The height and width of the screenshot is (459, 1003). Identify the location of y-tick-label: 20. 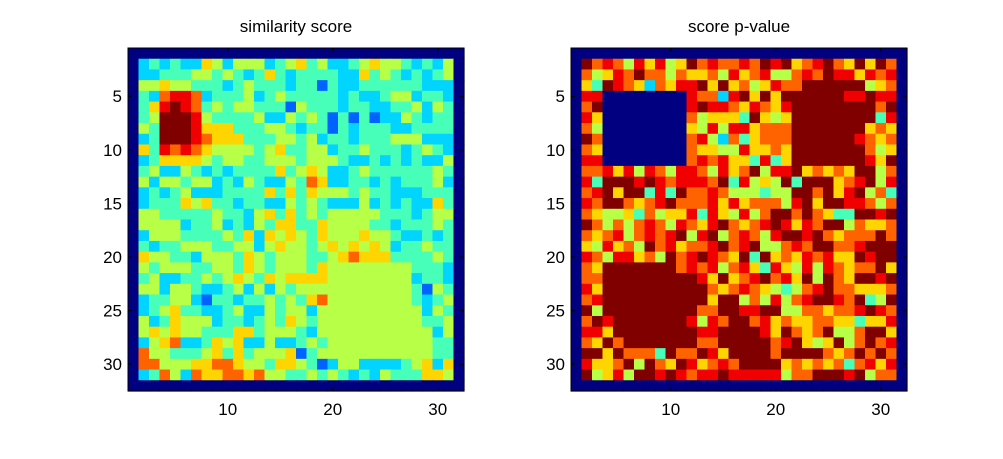
(555, 257).